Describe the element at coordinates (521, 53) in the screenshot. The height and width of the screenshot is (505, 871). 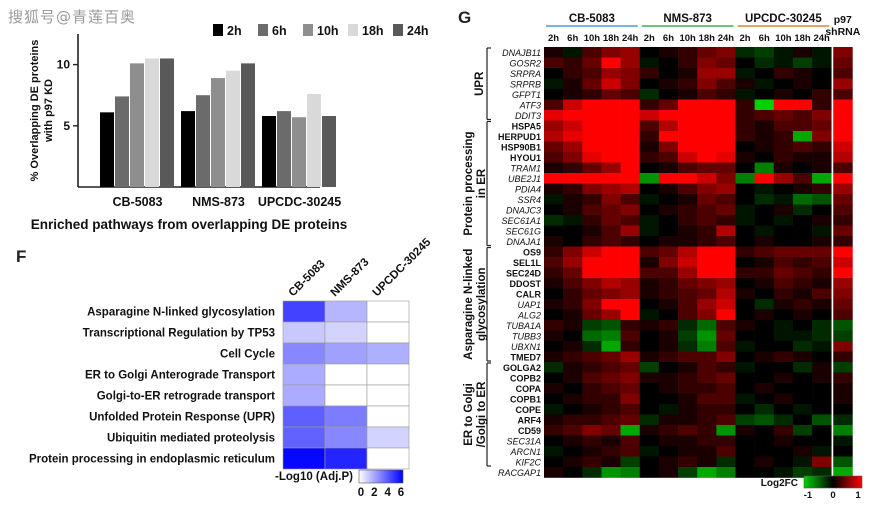
I see `gene-label: DNAJB11` at that location.